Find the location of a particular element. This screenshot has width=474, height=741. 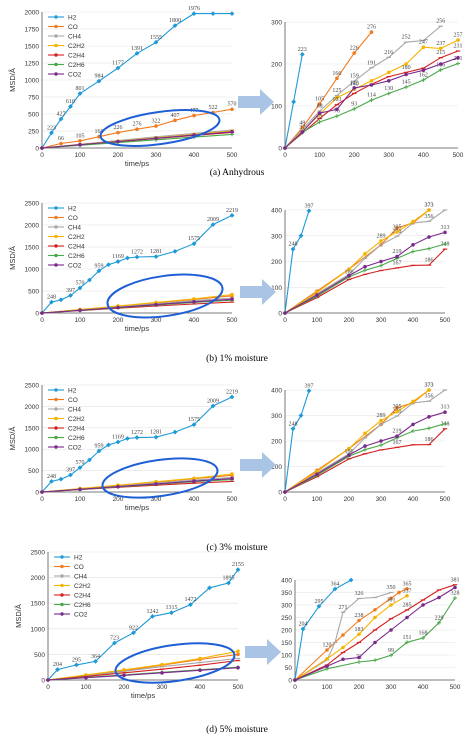

series-line-c2h2 is located at coordinates (371, 94).